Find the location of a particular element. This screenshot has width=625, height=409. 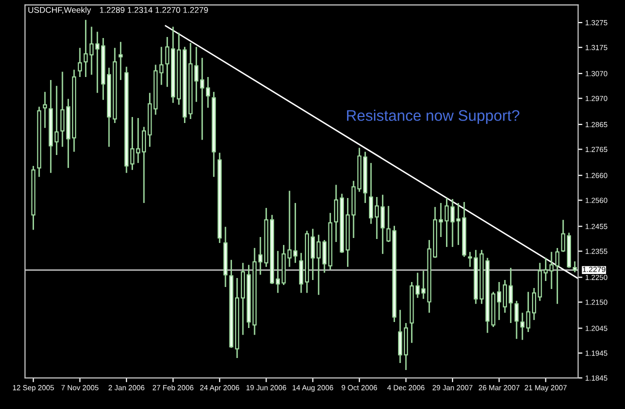

chart-subtitle: 1.2289 1.2314 1.2270 1.2279 is located at coordinates (154, 9).